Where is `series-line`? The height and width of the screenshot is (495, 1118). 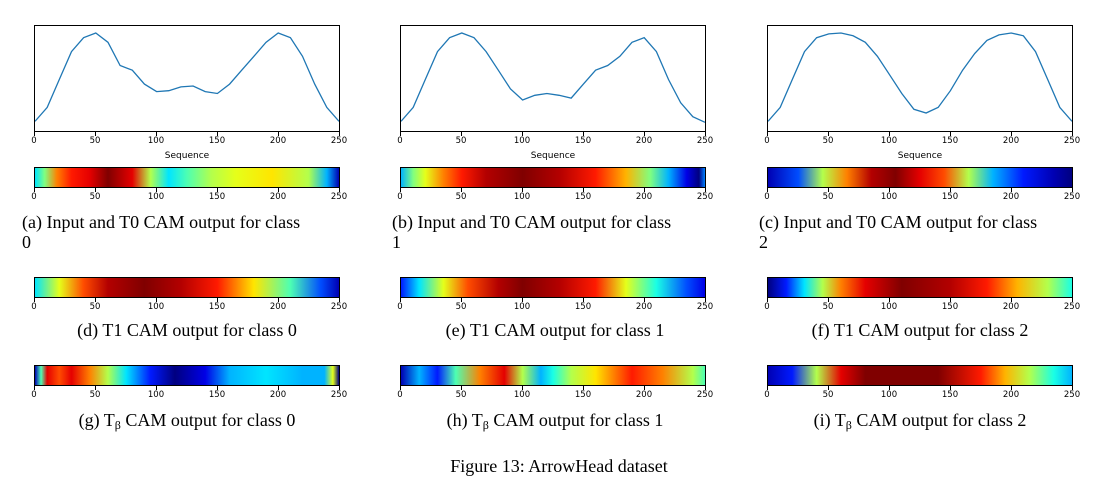
series-line is located at coordinates (920, 77).